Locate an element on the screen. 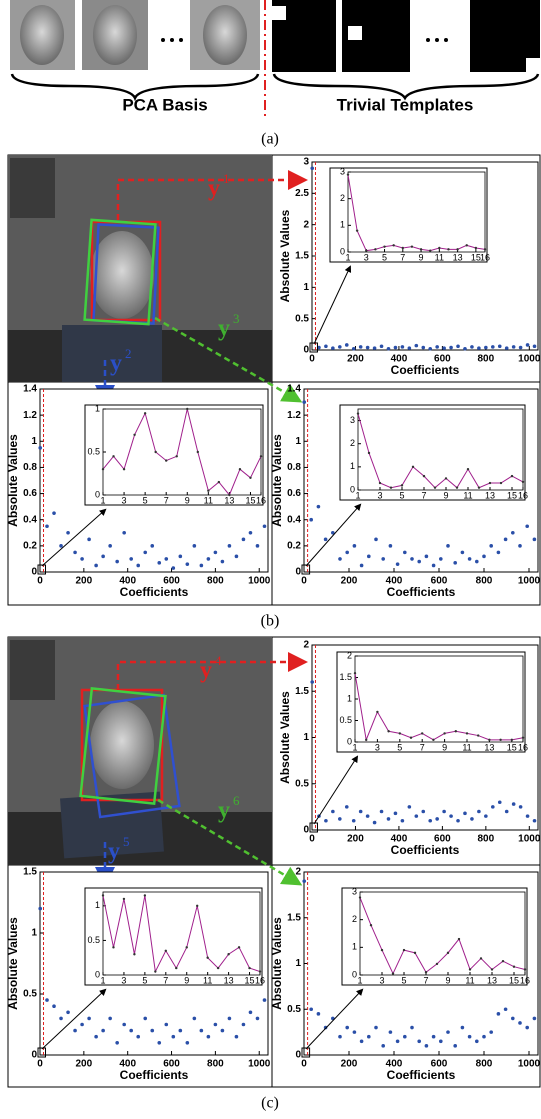 The width and height of the screenshot is (541, 1119). y-tick-label: 0.5 is located at coordinates (302, 783).